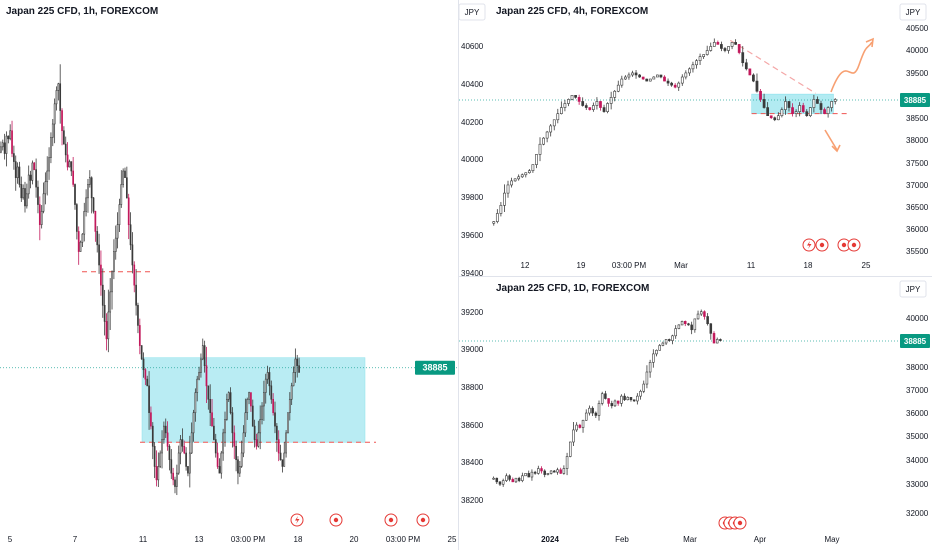 This screenshot has height=550, width=932. Describe the element at coordinates (822, 245) in the screenshot. I see `h4-target-dot` at that location.